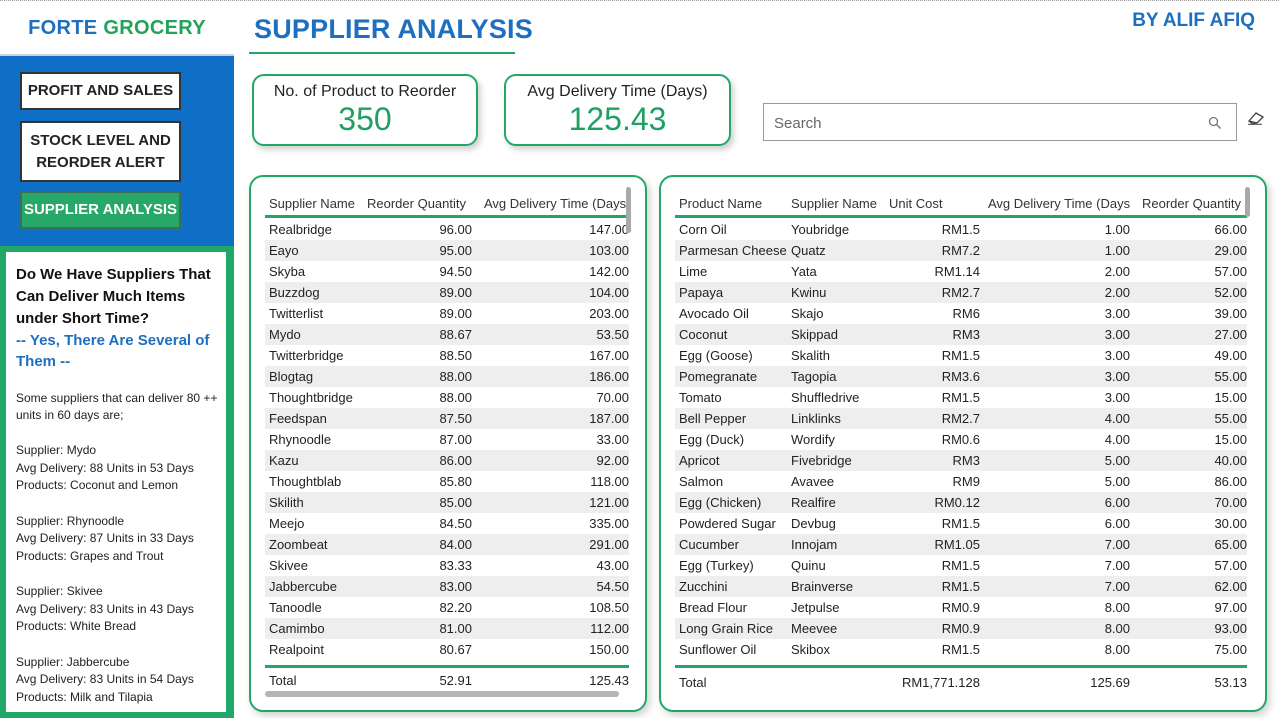 The width and height of the screenshot is (1279, 718). I want to click on search-box, so click(1000, 122).